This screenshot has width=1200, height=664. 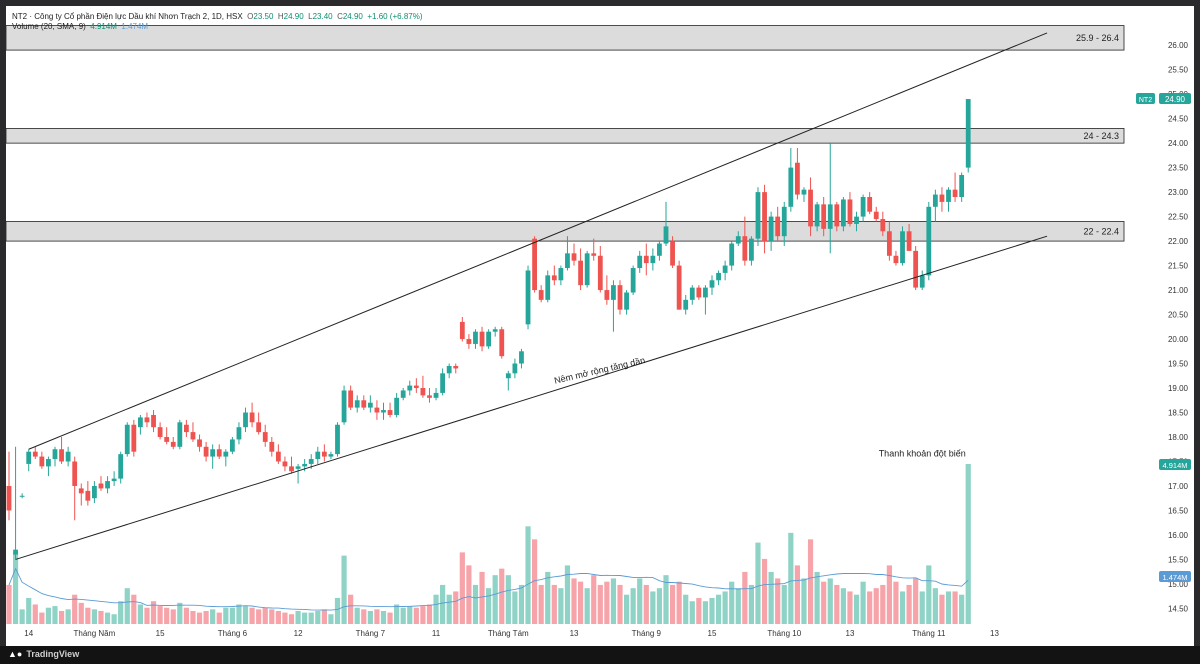 I want to click on y-tick-label: 19.00, so click(x=1178, y=388).